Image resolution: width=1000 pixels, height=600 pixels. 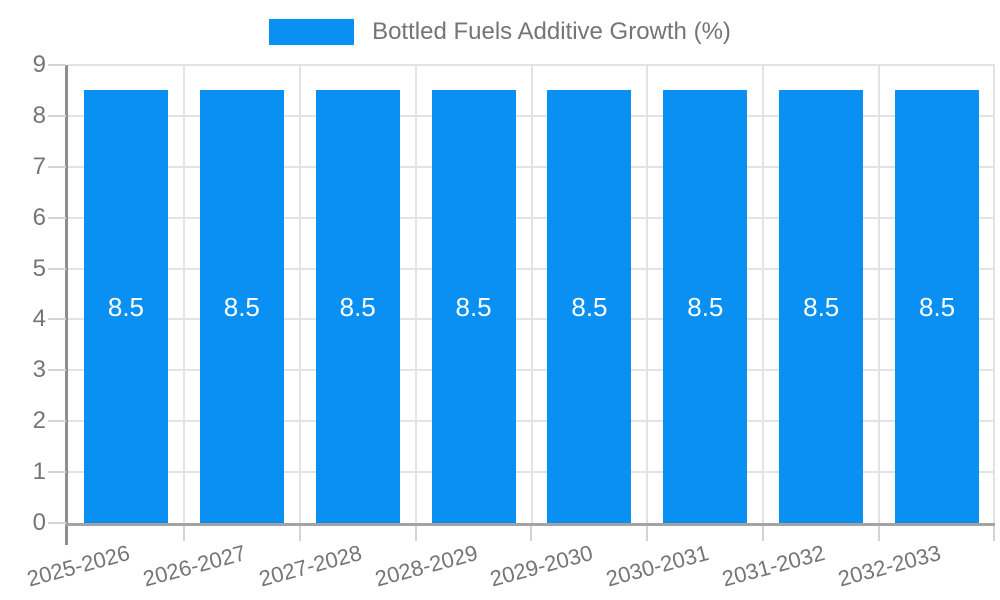 What do you see at coordinates (310, 566) in the screenshot?
I see `x-axis-label: 2027-2028` at bounding box center [310, 566].